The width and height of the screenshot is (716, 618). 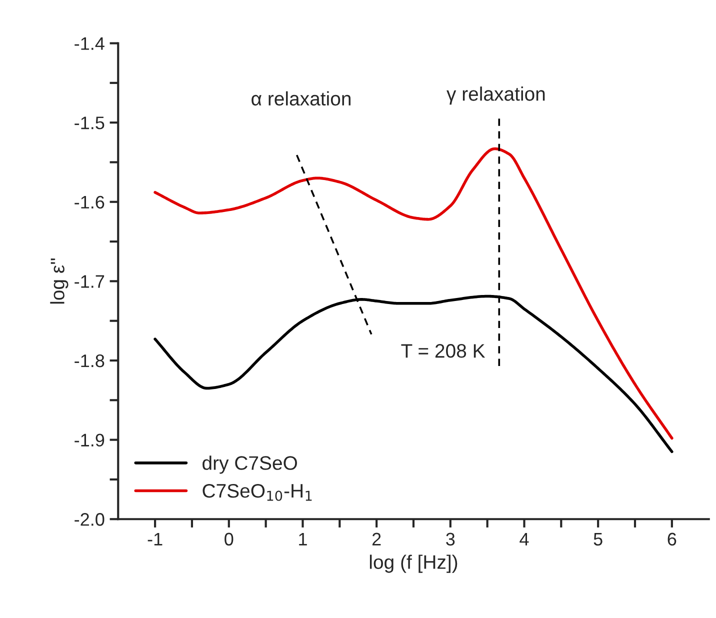 What do you see at coordinates (59, 281) in the screenshot?
I see `y-axis-title: log ε''` at bounding box center [59, 281].